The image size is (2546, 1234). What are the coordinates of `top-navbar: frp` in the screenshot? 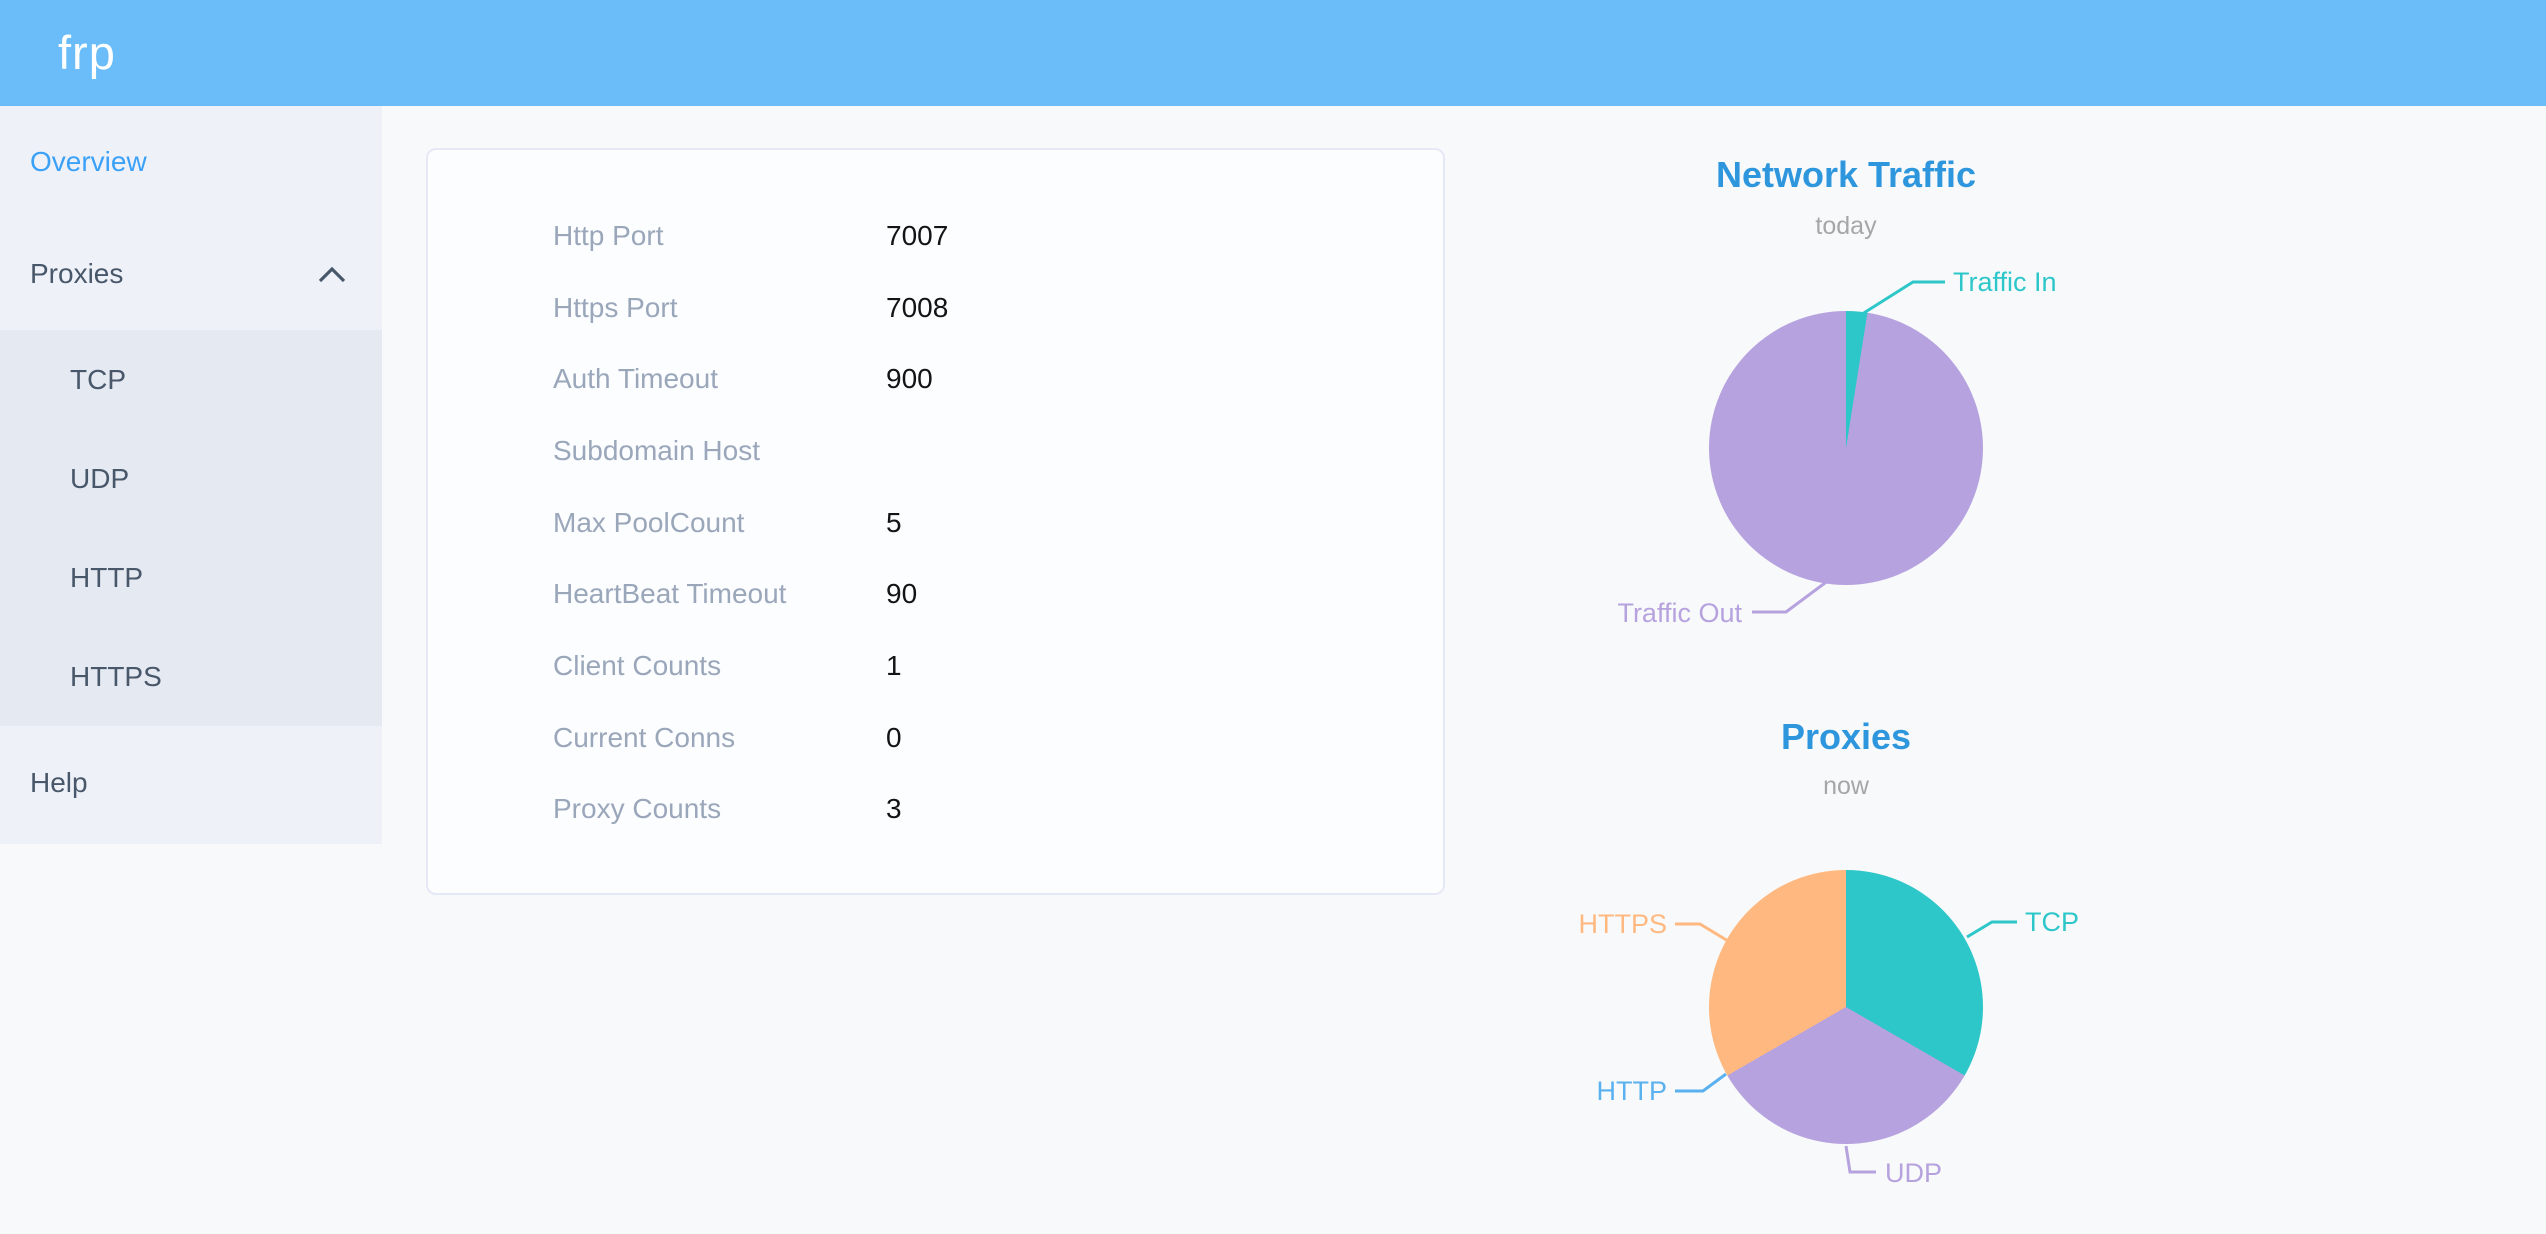 It's located at (1273, 53).